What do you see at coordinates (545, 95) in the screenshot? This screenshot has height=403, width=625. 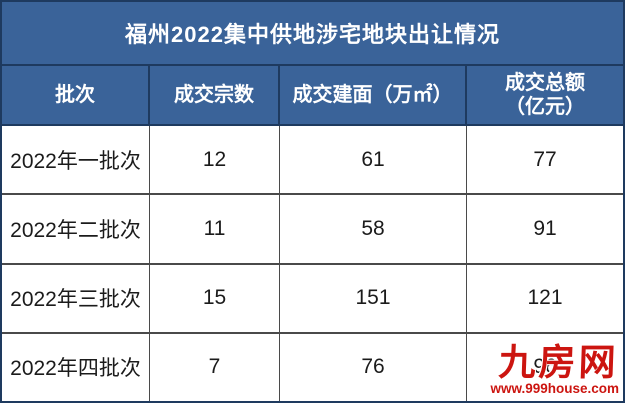 I see `column-header-total: 成交总额 （亿元）` at bounding box center [545, 95].